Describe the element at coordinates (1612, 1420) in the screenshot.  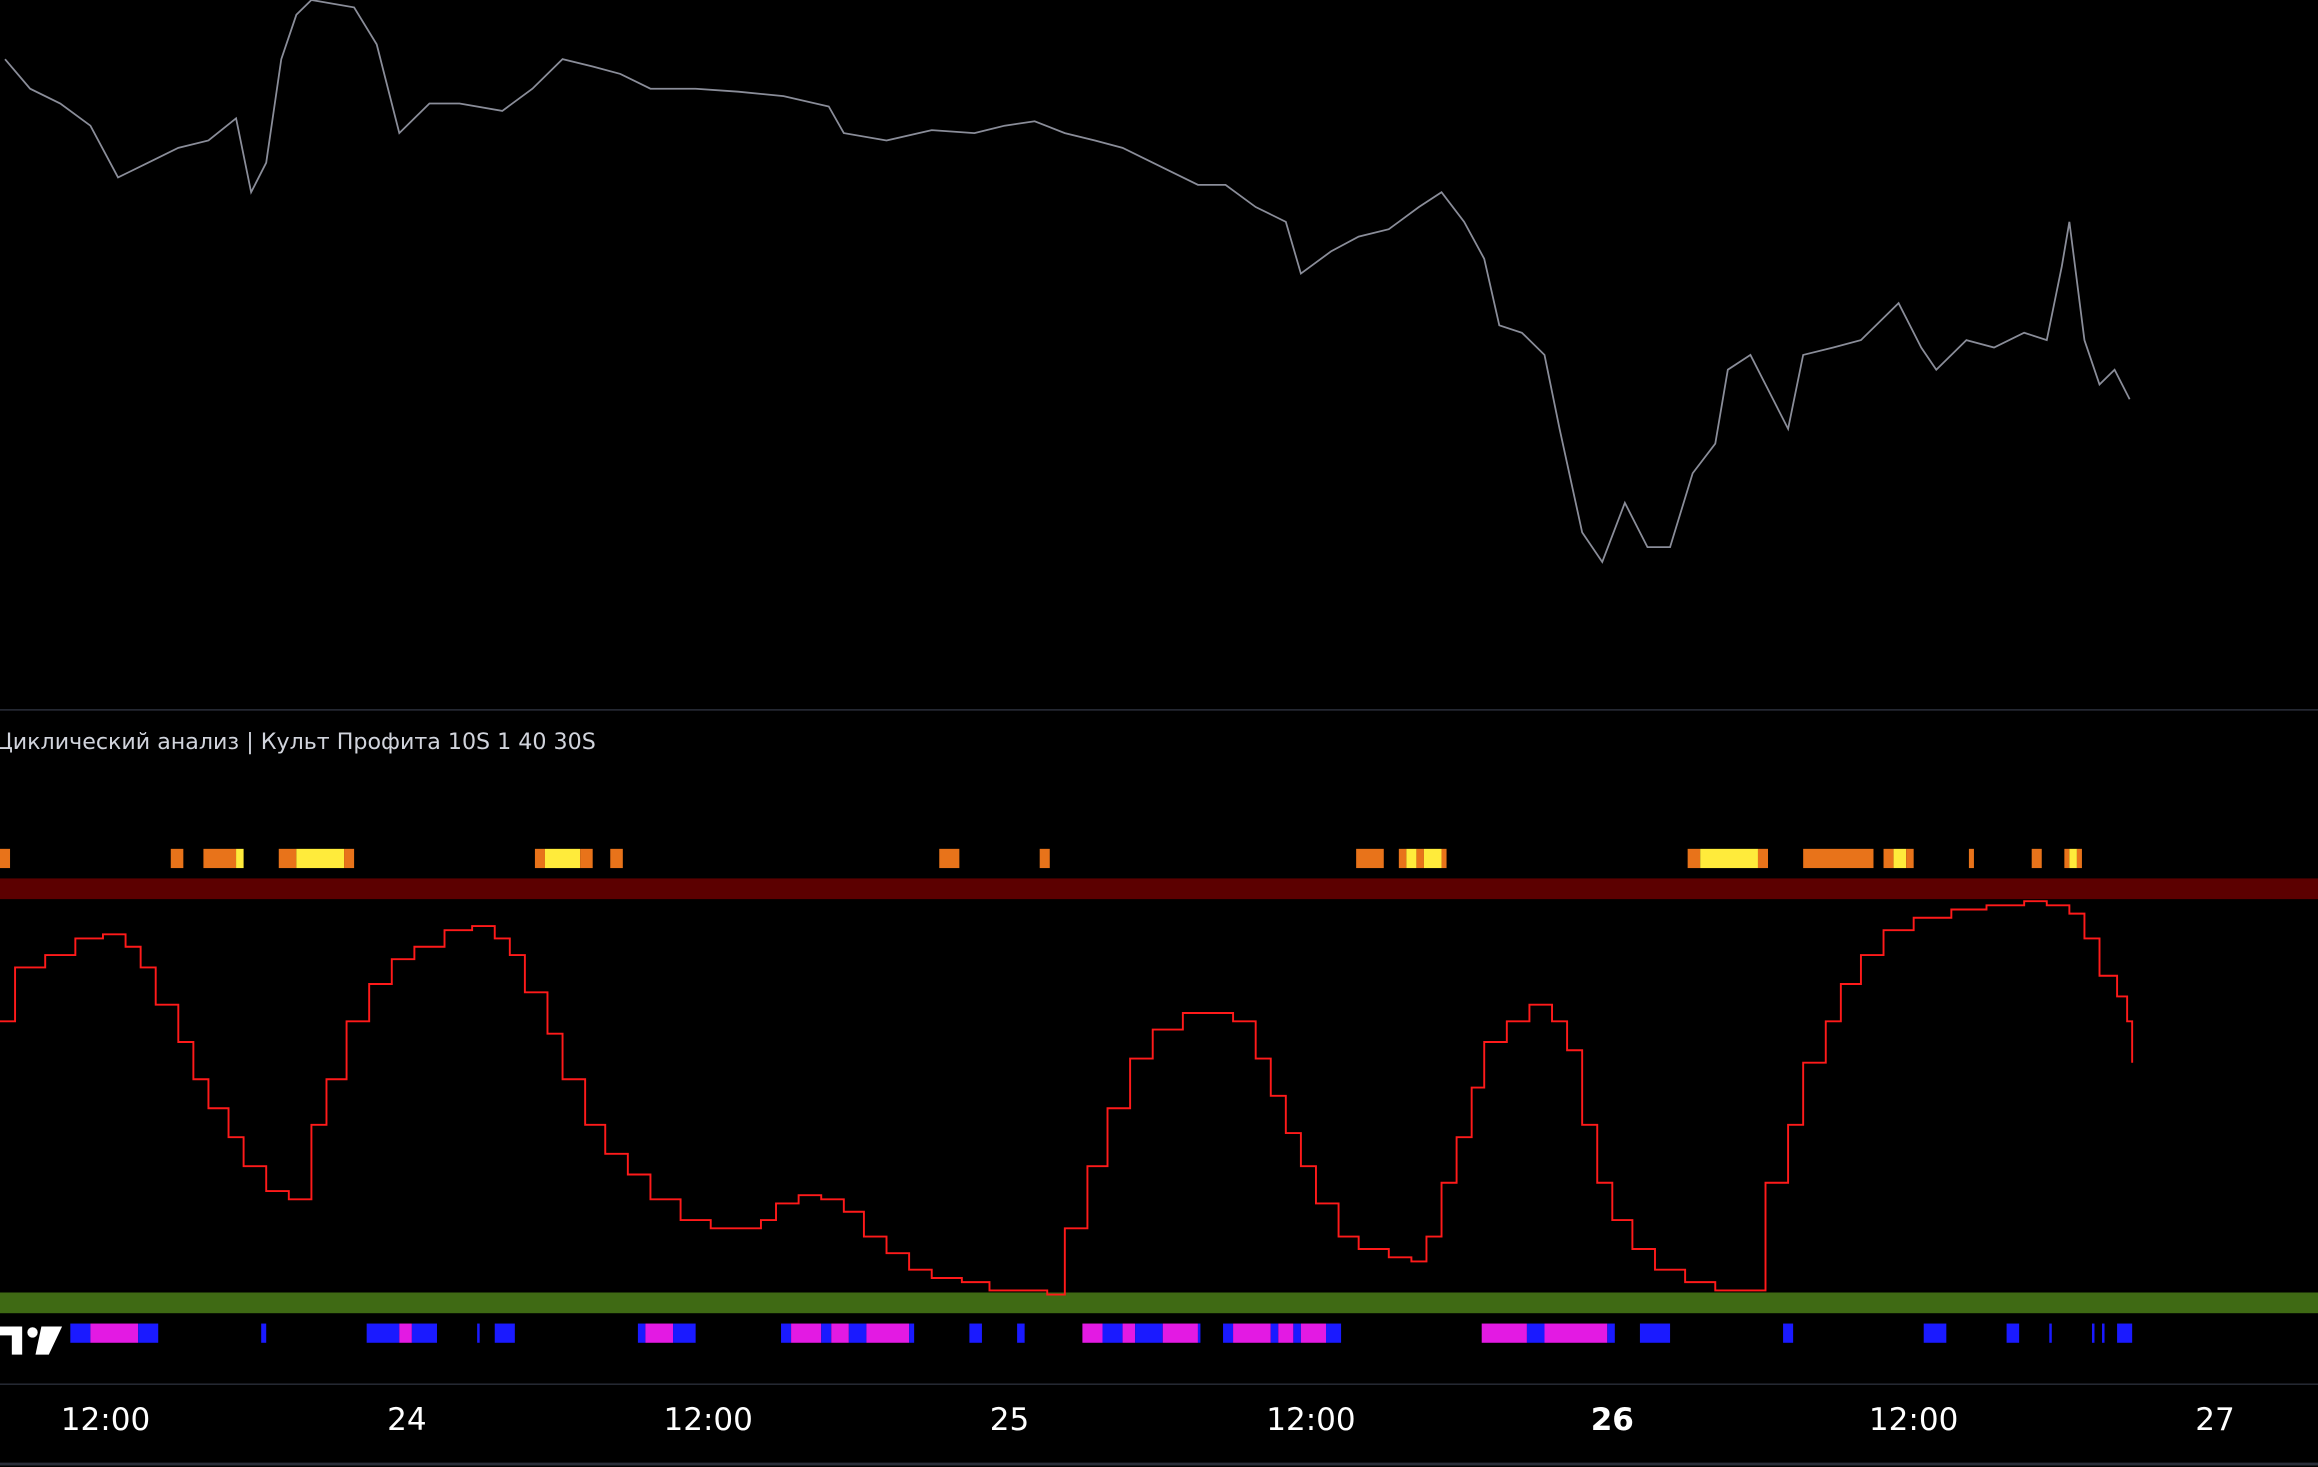
I see `x-tick-label: 26` at that location.